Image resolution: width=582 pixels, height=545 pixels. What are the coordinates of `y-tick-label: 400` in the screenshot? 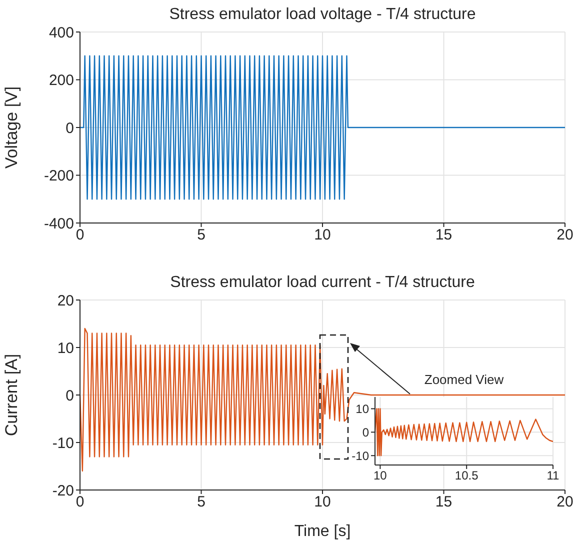 It's located at (61, 33).